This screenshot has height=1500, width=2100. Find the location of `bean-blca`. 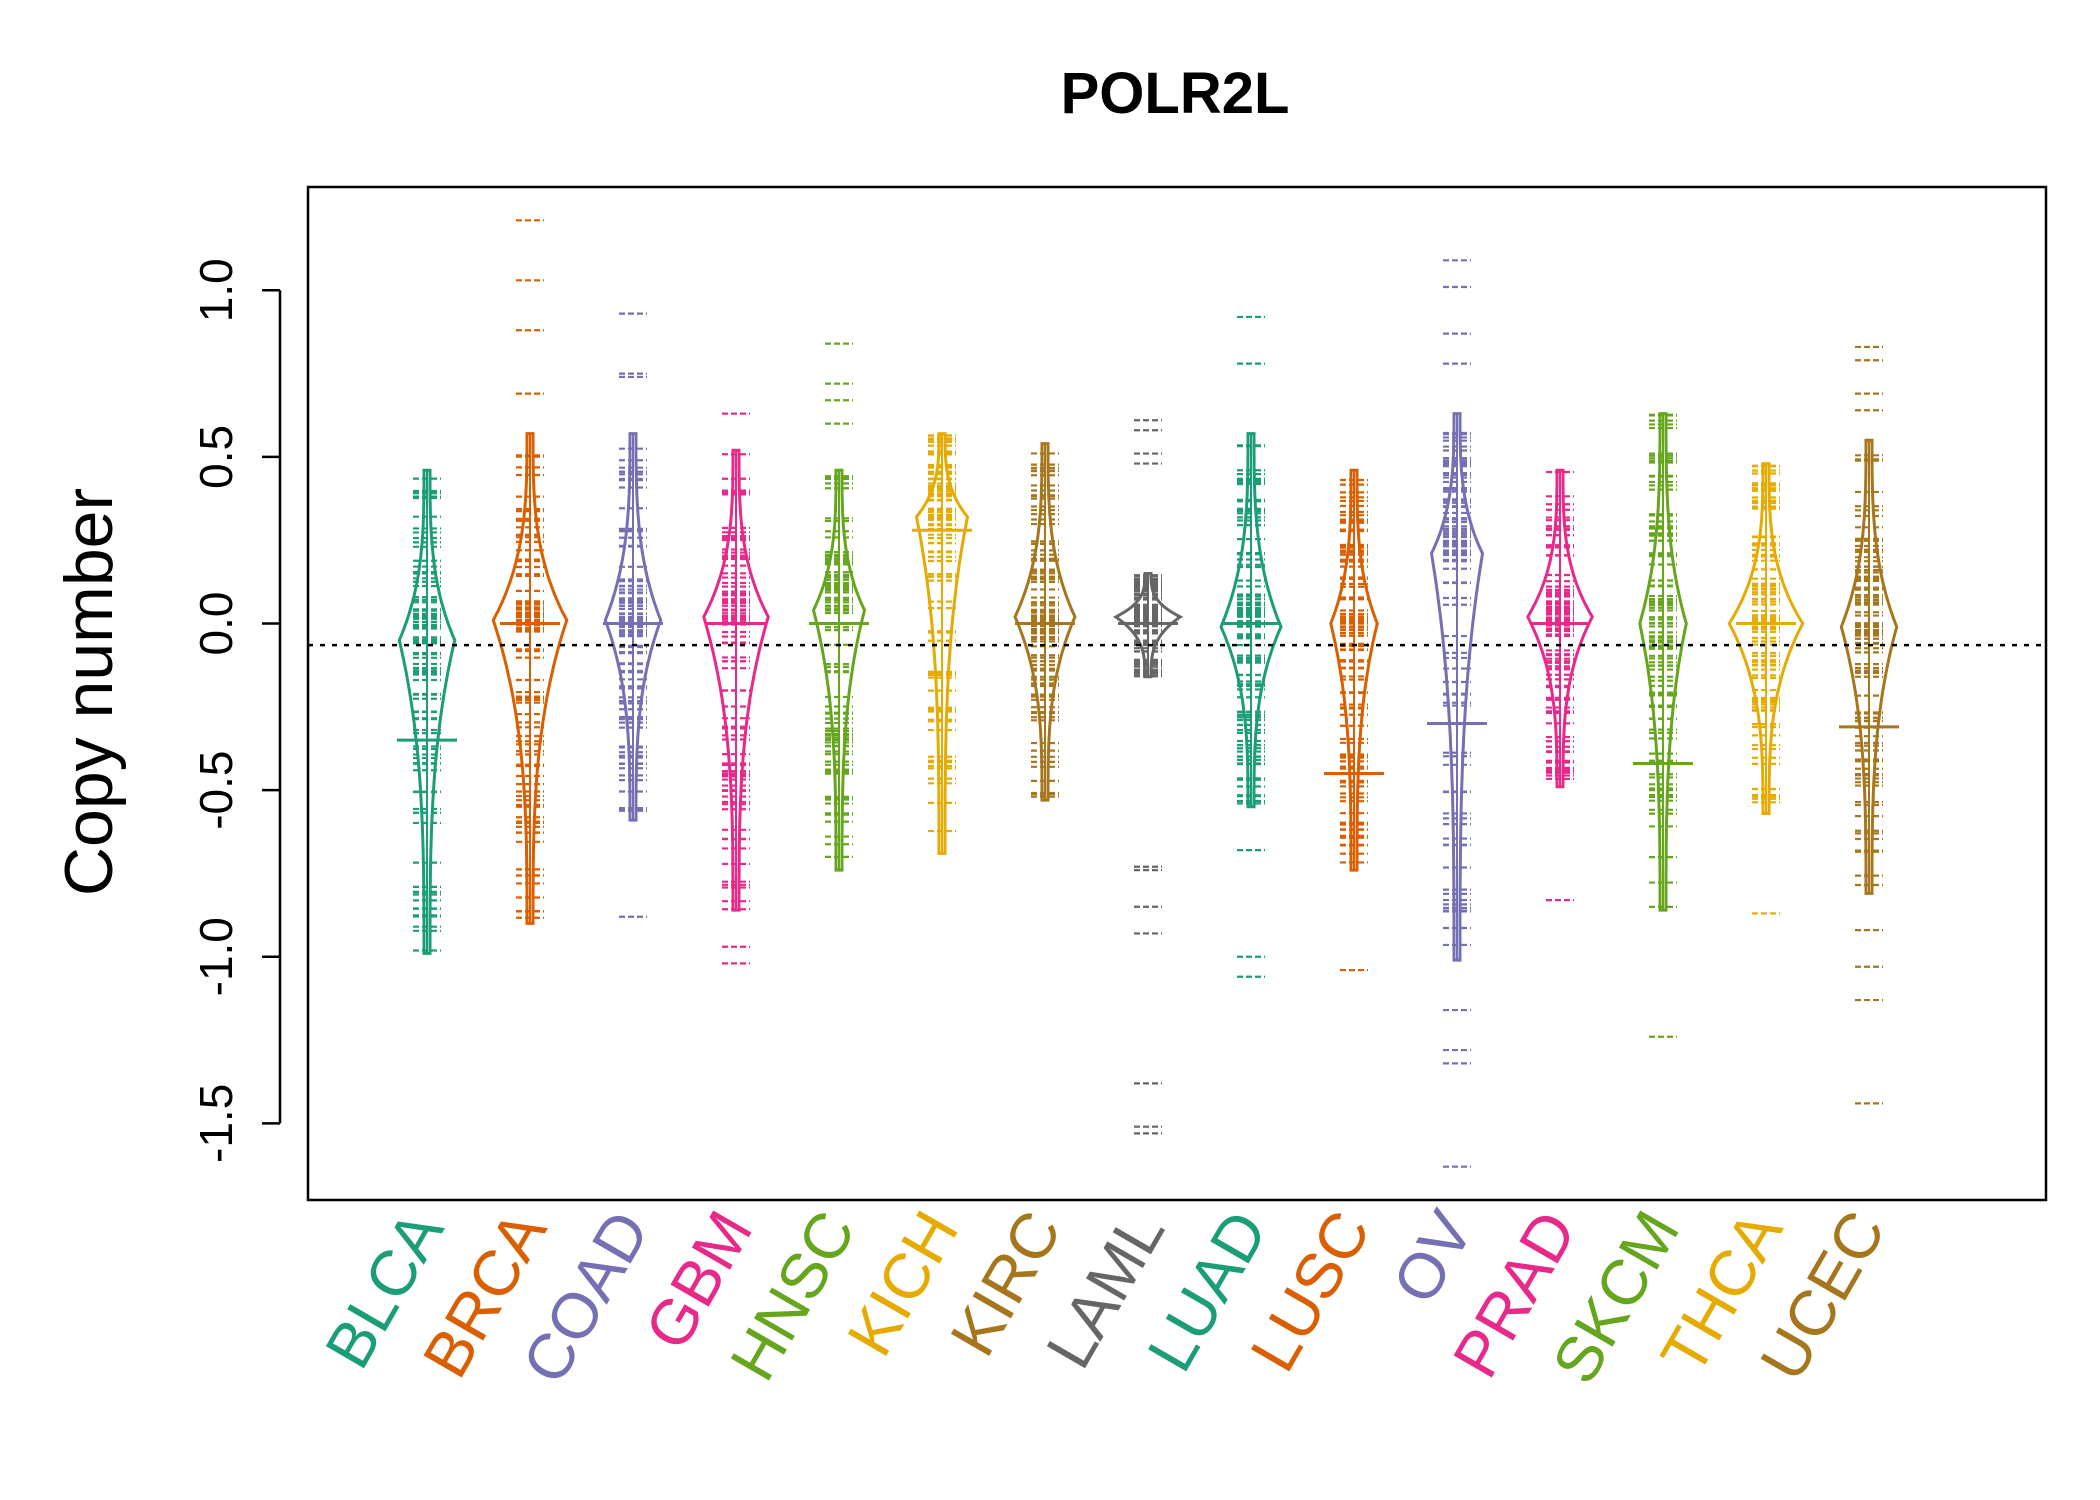

bean-blca is located at coordinates (427, 711).